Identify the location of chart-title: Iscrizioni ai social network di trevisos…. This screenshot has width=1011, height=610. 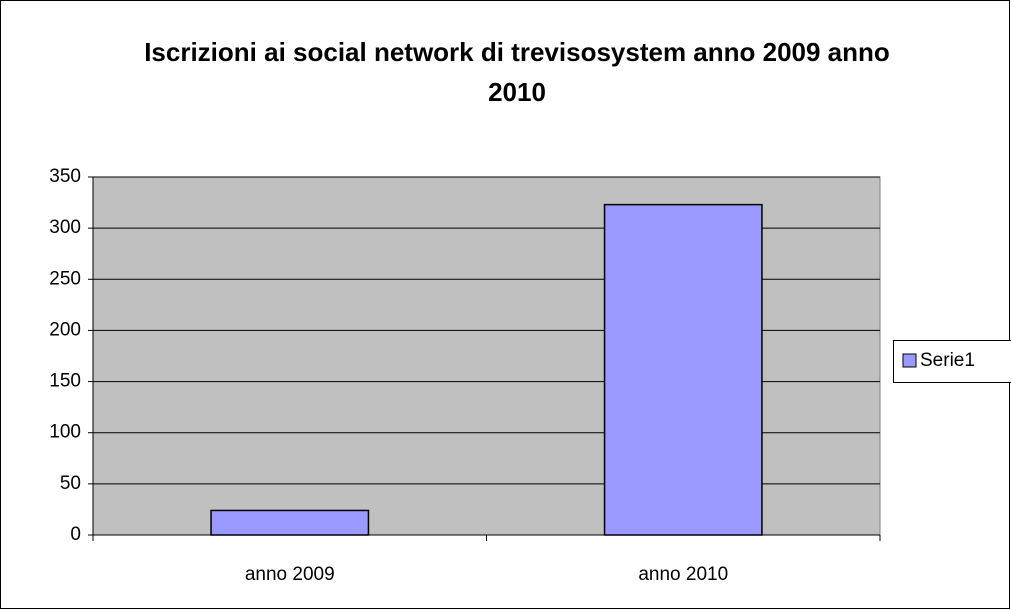
(517, 72).